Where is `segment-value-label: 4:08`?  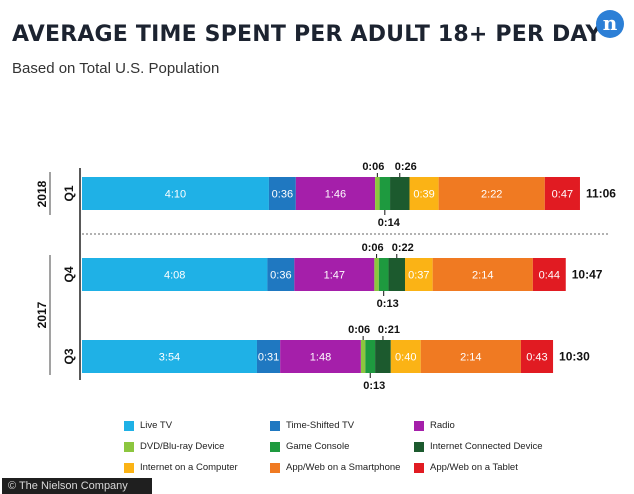
segment-value-label: 4:08 is located at coordinates (174, 276).